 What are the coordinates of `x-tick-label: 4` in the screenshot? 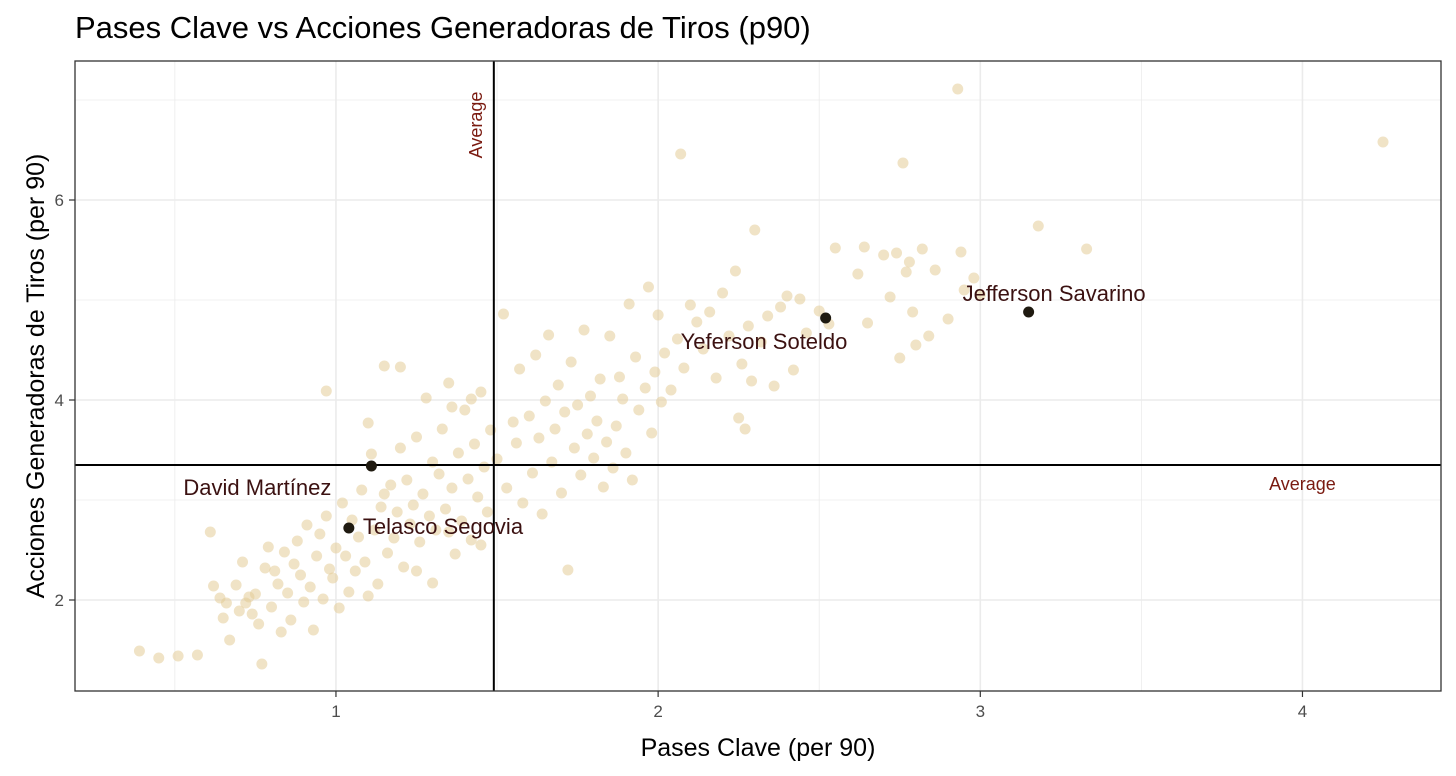 It's located at (1302, 711).